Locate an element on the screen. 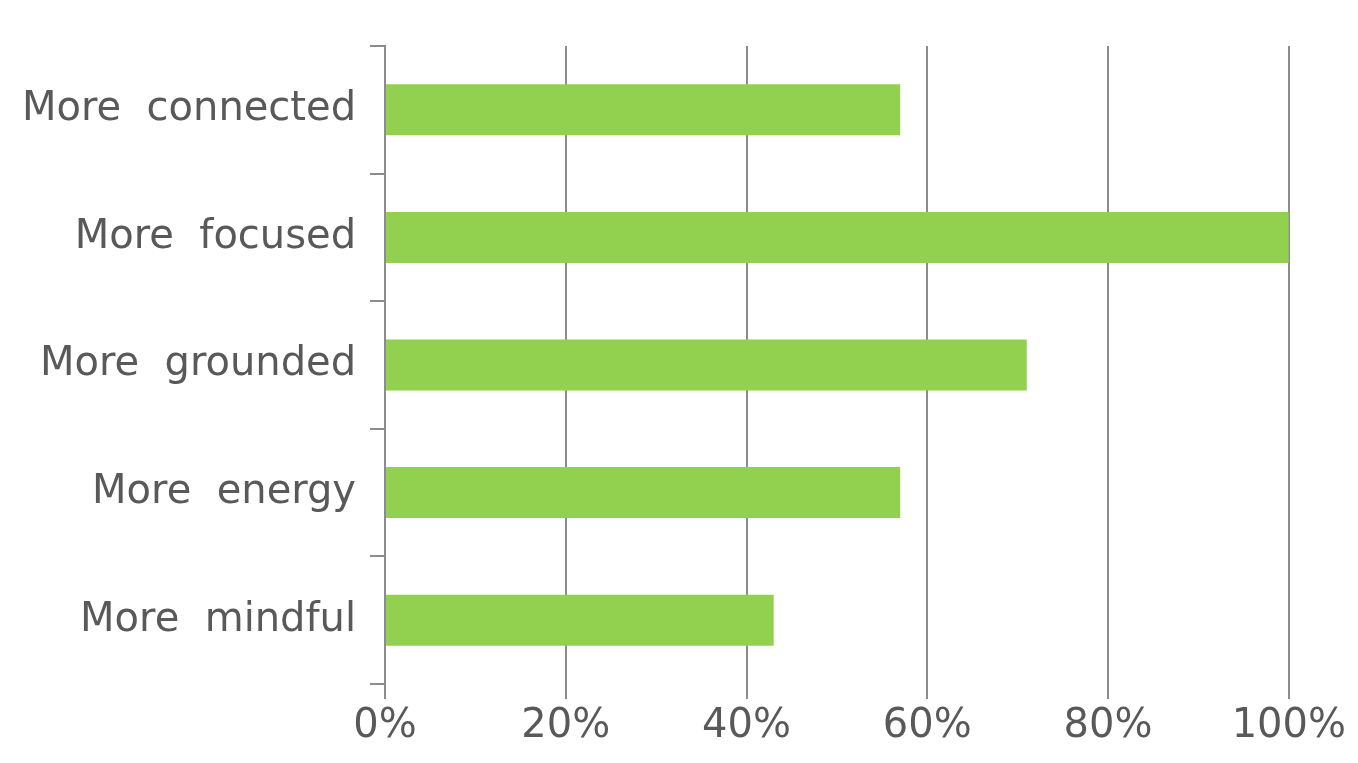 This screenshot has height=763, width=1358. y-tick-label: More focused is located at coordinates (215, 233).